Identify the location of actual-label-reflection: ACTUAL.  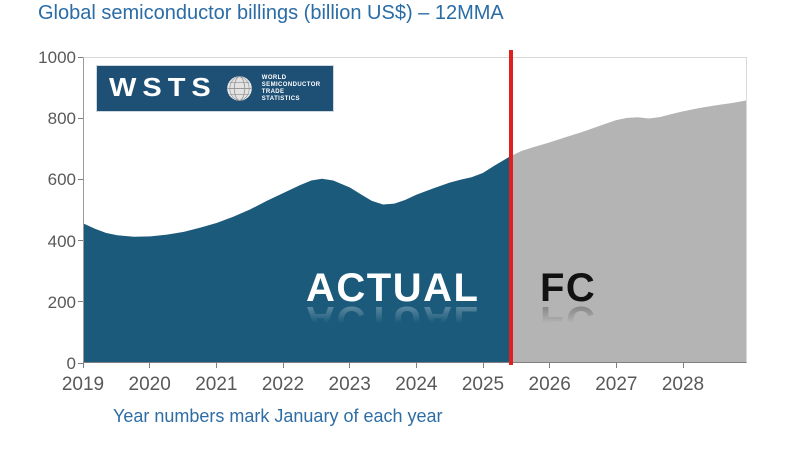
(393, 320).